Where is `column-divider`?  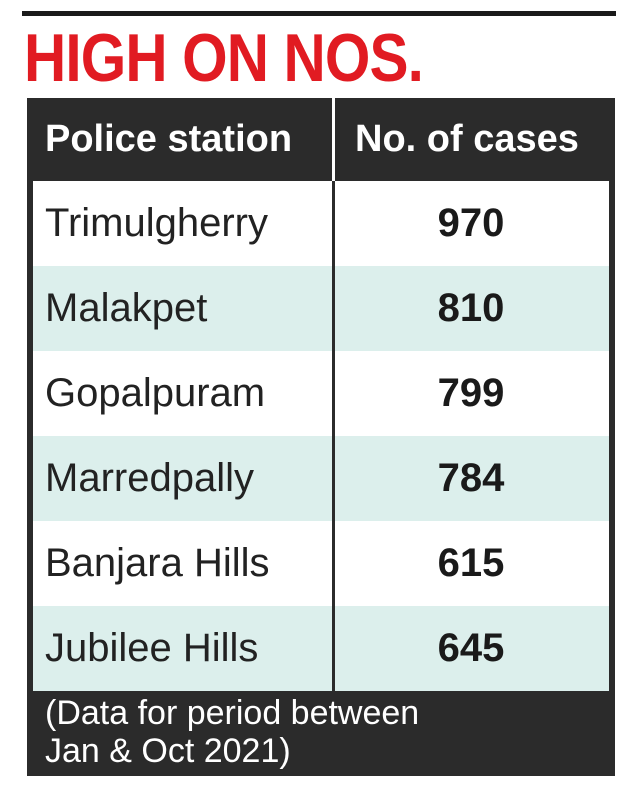
column-divider is located at coordinates (333, 436).